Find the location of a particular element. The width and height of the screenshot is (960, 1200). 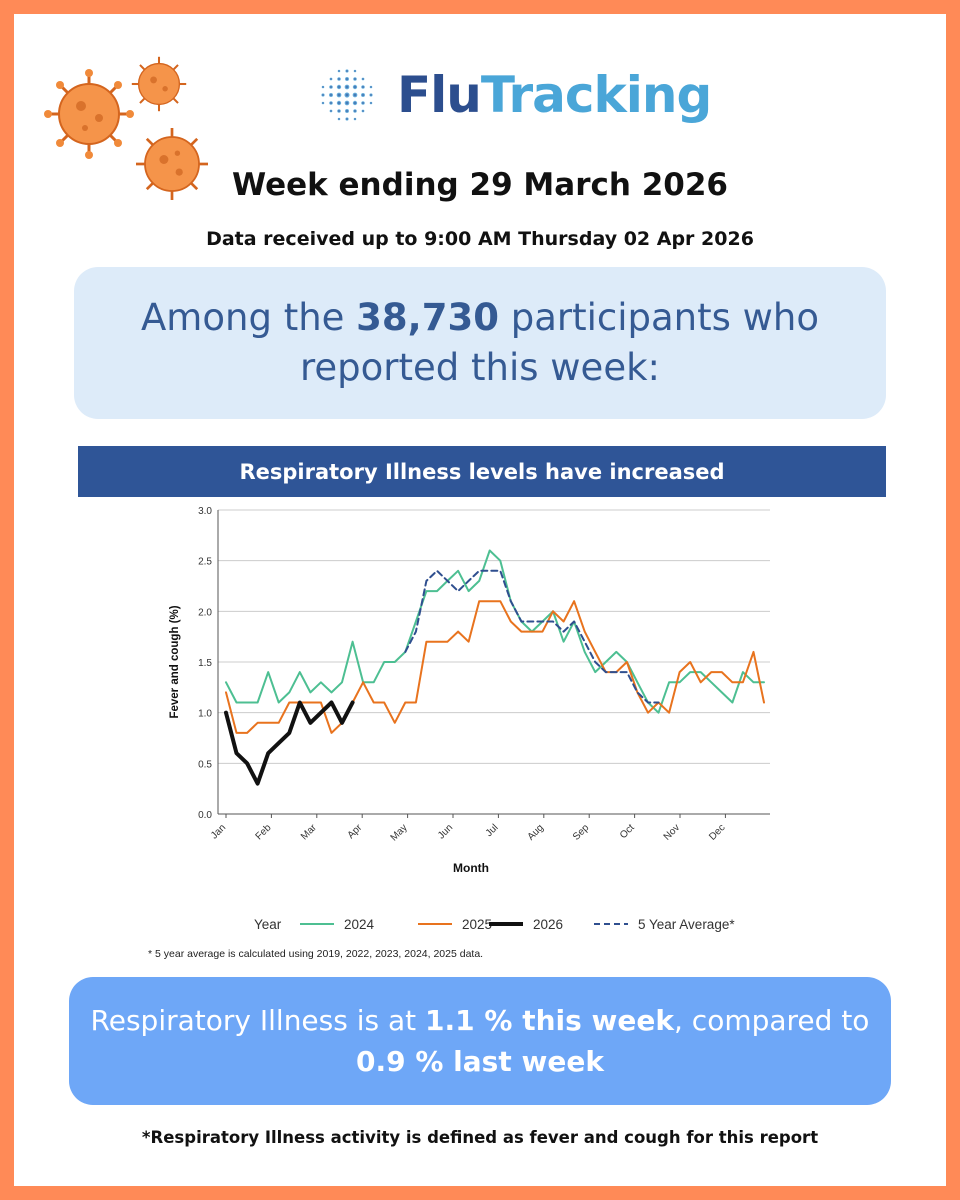

x-tick-label: Oct is located at coordinates (627, 831).